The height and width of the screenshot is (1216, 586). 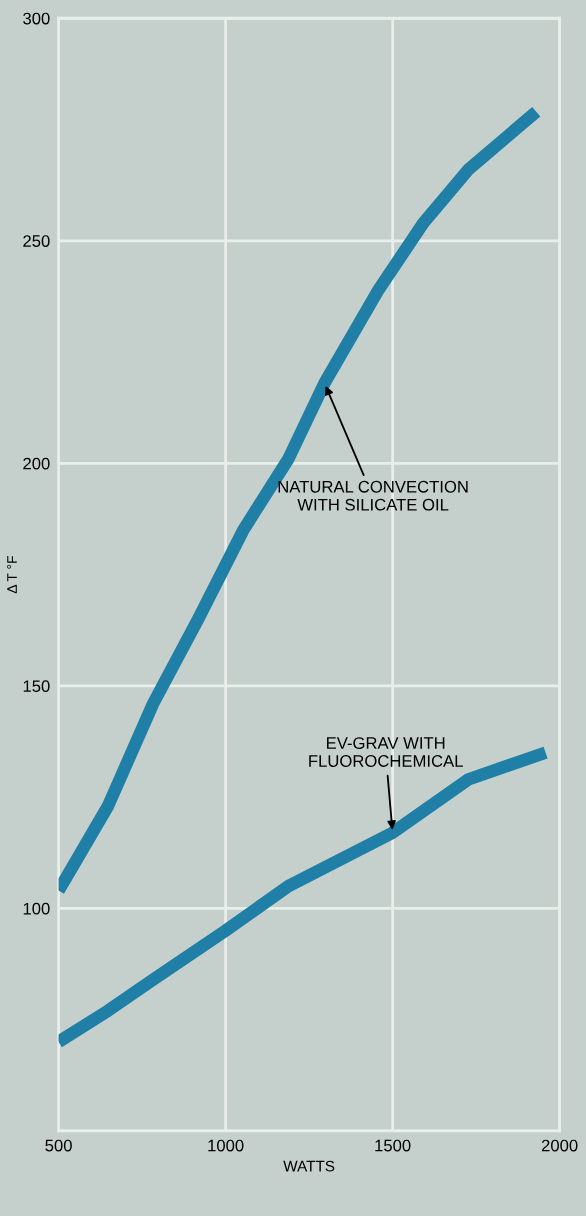 I want to click on x-tick-label: 2000, so click(x=559, y=1145).